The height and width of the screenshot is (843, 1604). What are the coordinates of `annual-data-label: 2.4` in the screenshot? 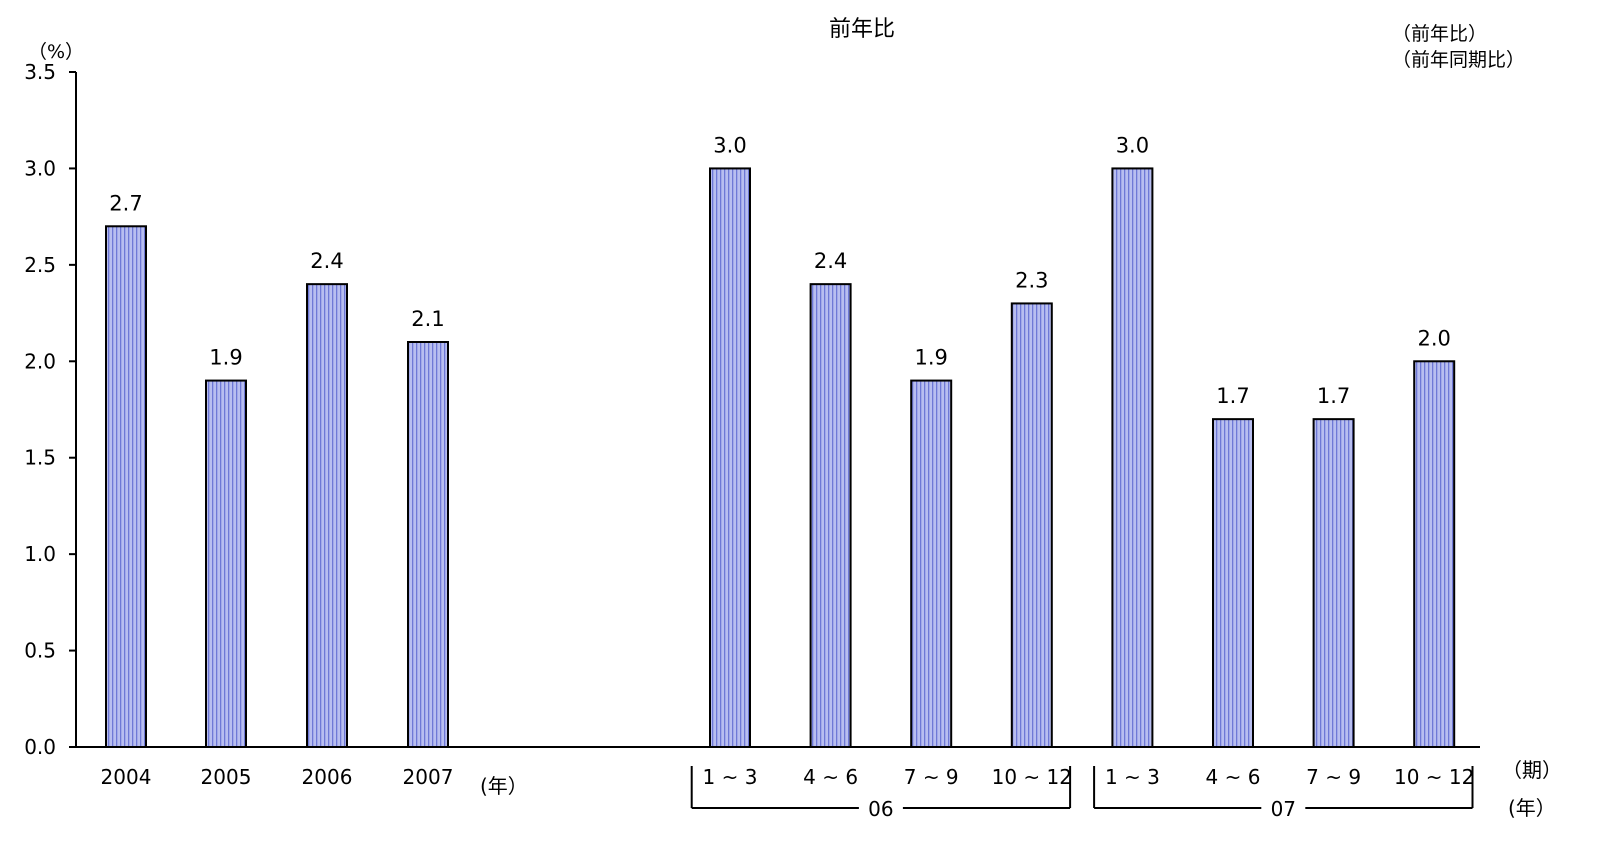 It's located at (326, 261).